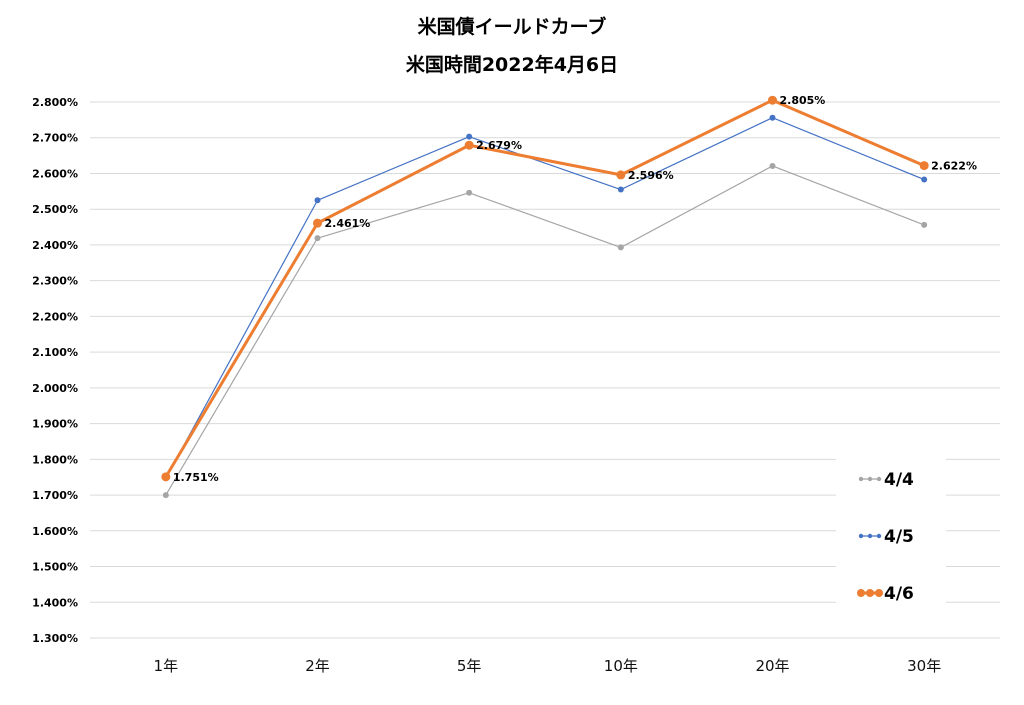 The image size is (1024, 705). Describe the element at coordinates (499, 145) in the screenshot. I see `data-label: 2.679%` at that location.